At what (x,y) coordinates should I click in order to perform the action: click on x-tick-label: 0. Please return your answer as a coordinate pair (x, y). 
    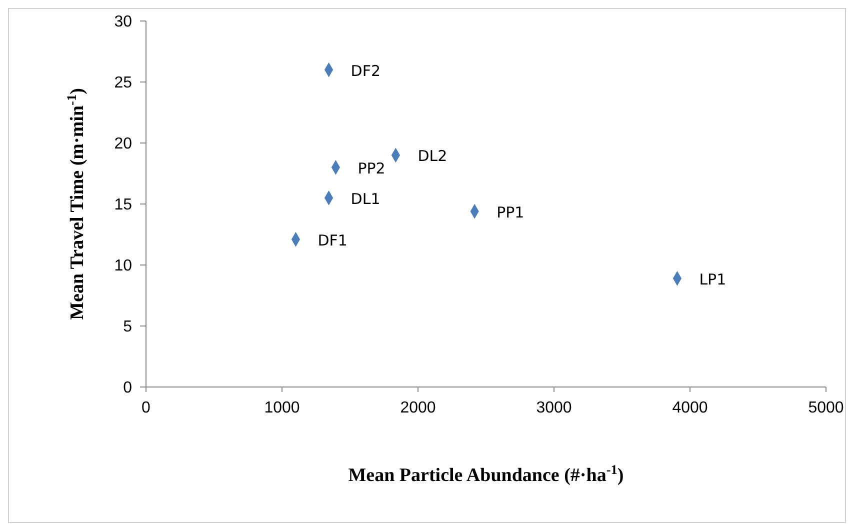
    Looking at the image, I should click on (146, 407).